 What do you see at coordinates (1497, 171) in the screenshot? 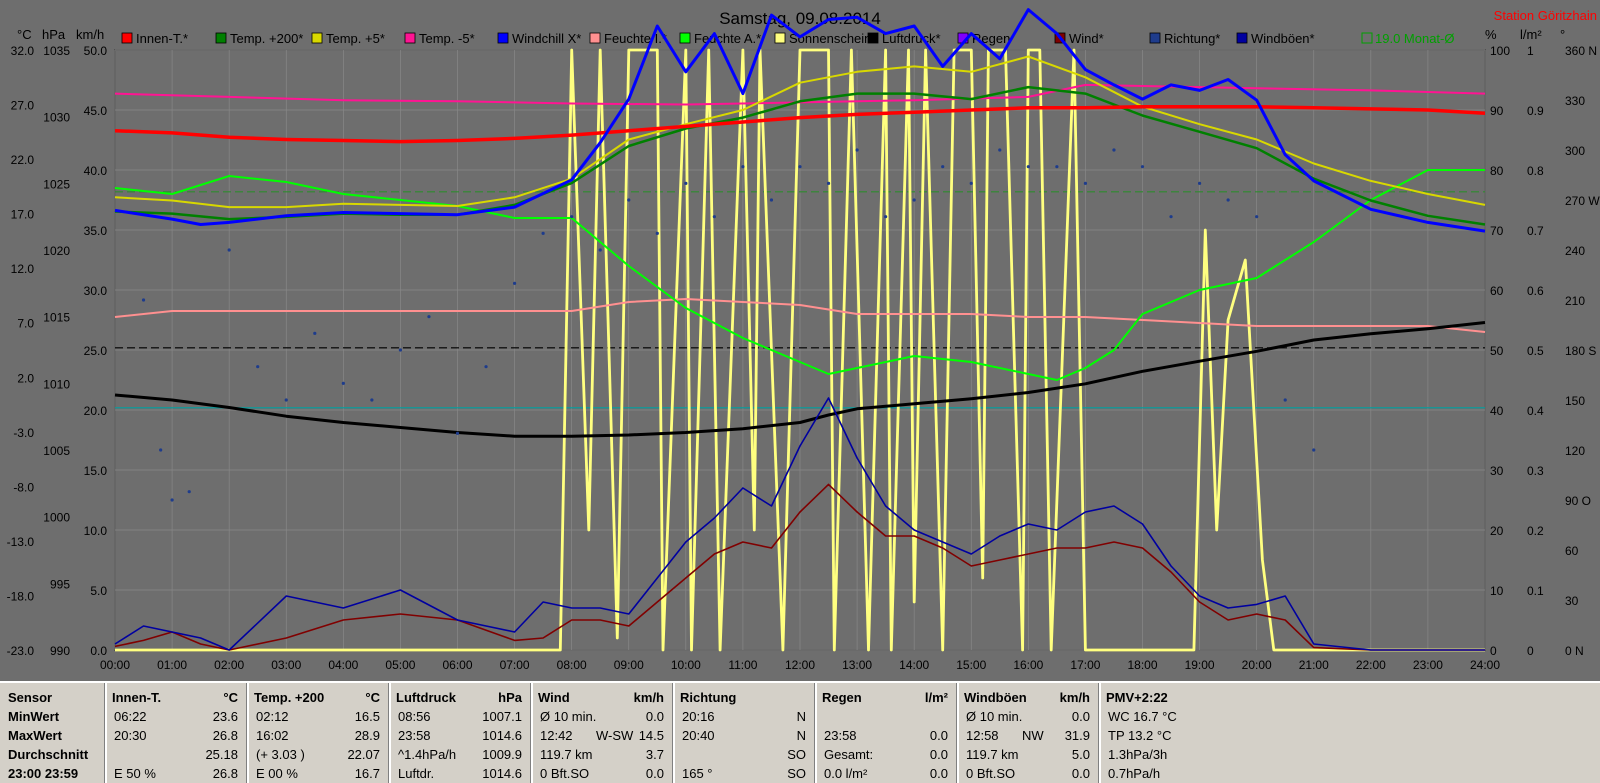
I see `tick-label-percent: 80` at bounding box center [1497, 171].